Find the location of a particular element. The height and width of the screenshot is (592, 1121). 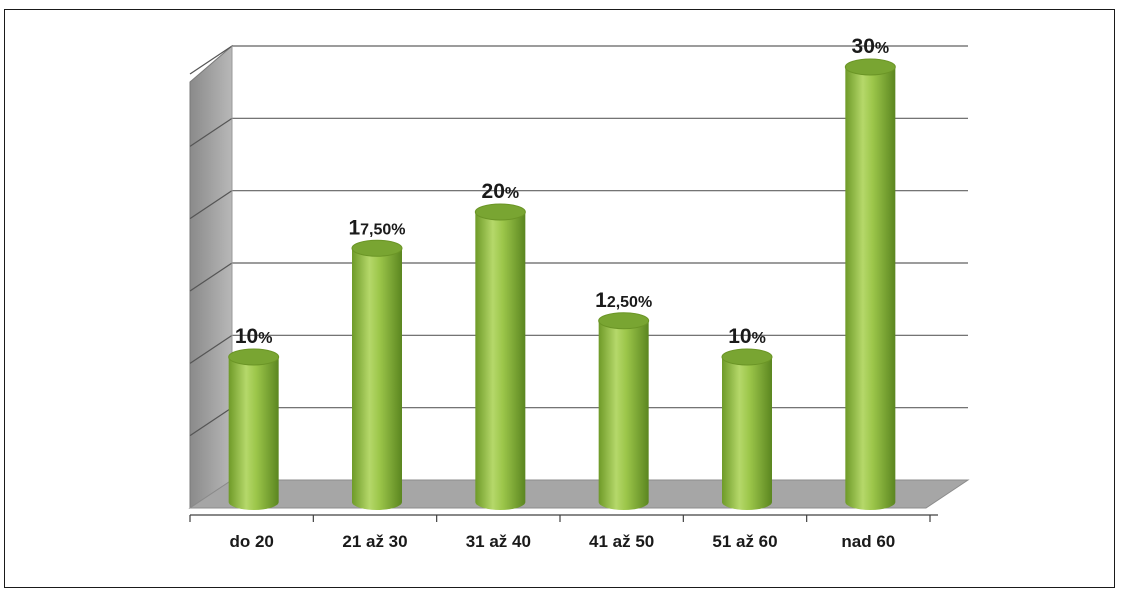

data-label: 30% is located at coordinates (871, 46).